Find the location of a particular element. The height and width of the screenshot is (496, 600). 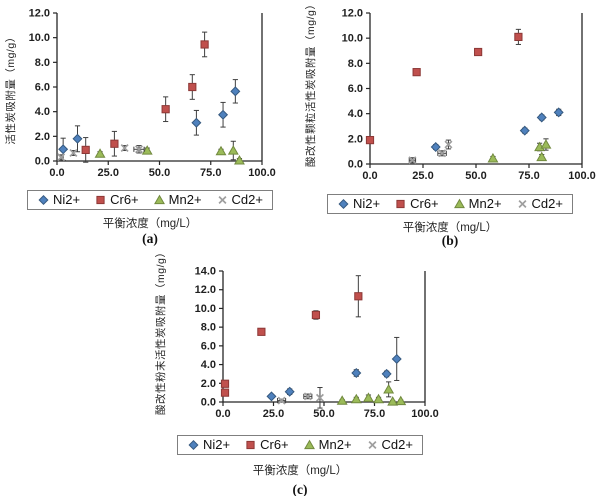

legend-c: Ni2+ Cr6+ Mn2+ Cd2+ is located at coordinates (300, 445).